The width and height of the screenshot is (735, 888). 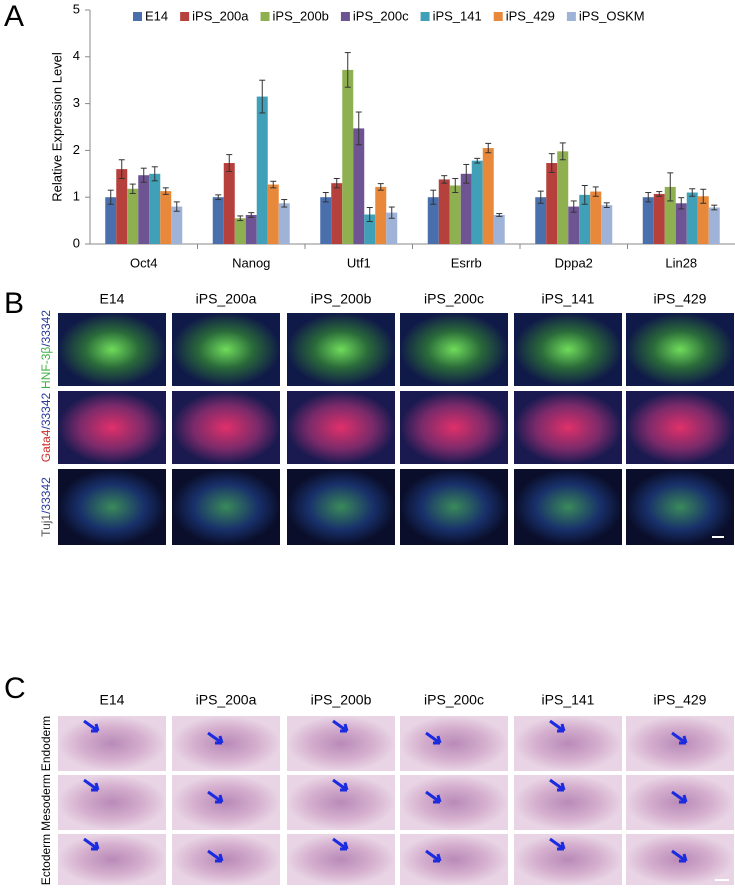 I want to click on y-tick-label: 1, so click(x=76, y=196).